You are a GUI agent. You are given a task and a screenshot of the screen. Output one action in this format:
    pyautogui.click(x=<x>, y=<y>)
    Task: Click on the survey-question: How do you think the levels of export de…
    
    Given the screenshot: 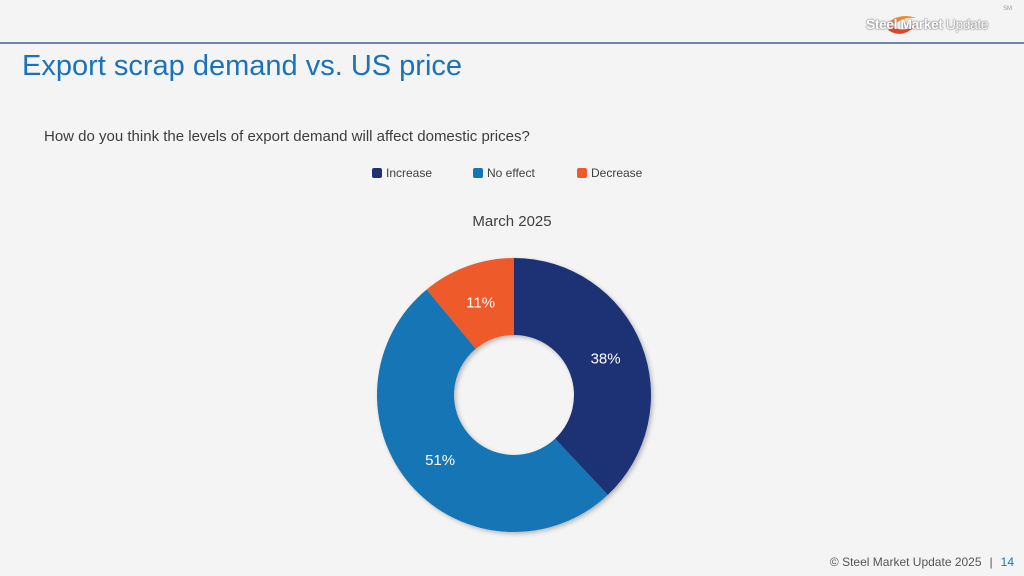 What is the action you would take?
    pyautogui.click(x=287, y=136)
    